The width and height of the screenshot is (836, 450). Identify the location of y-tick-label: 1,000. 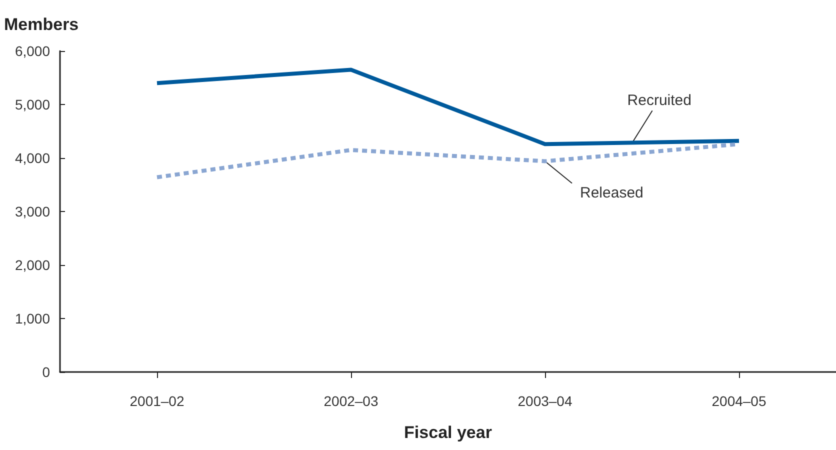
(32, 318).